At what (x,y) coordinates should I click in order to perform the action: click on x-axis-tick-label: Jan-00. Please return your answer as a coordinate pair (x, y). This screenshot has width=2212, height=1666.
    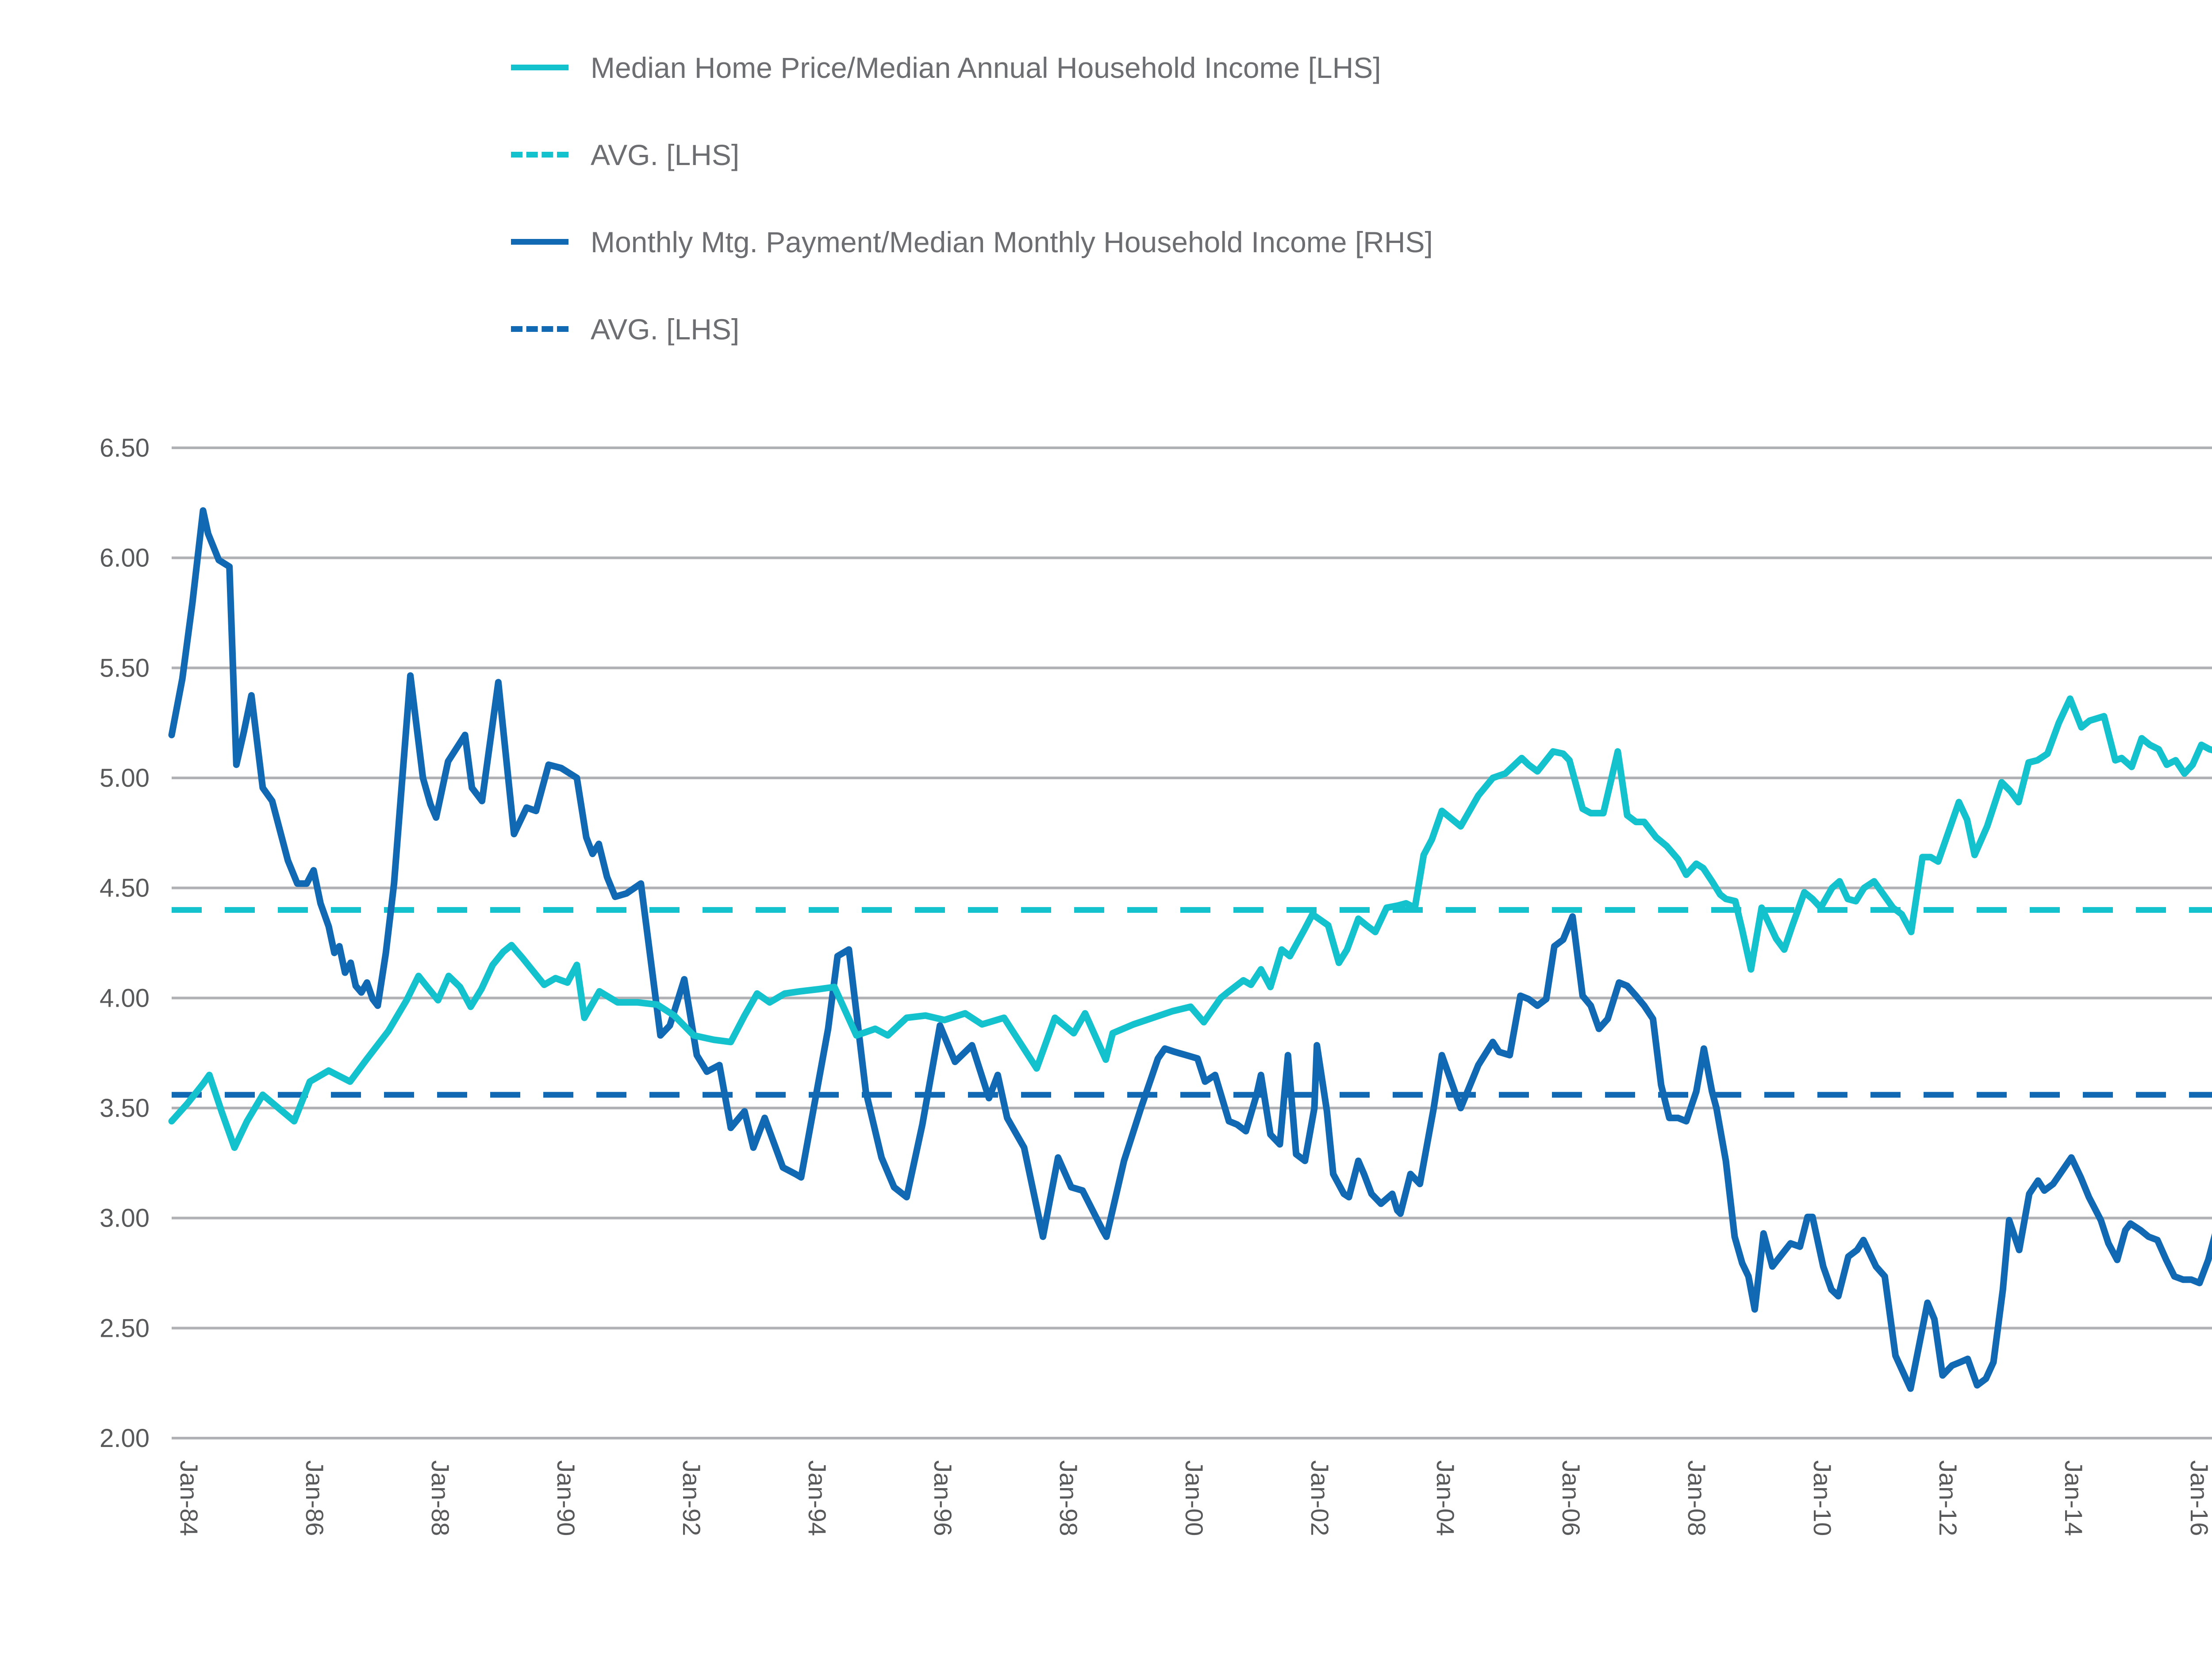
    Looking at the image, I should click on (1194, 1498).